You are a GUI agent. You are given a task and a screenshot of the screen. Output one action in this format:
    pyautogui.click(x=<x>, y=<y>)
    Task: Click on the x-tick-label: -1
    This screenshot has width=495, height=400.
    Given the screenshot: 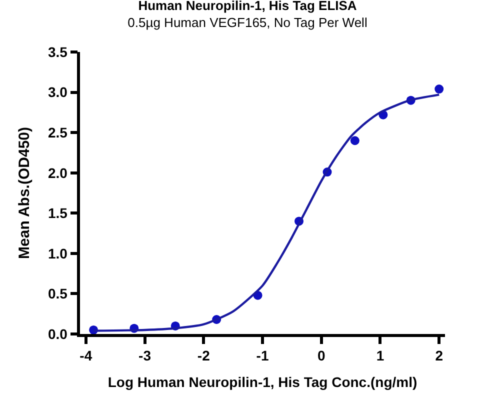 What is the action you would take?
    pyautogui.click(x=262, y=356)
    